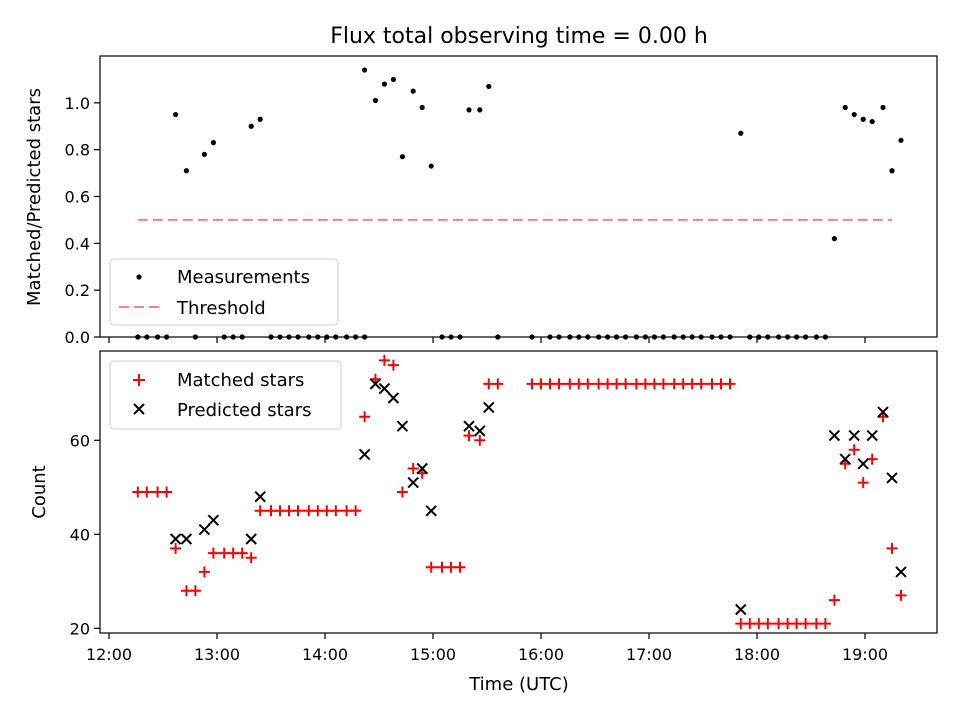 This screenshot has height=720, width=960. Describe the element at coordinates (77, 150) in the screenshot. I see `top-y-tick-label: 0.8` at that location.